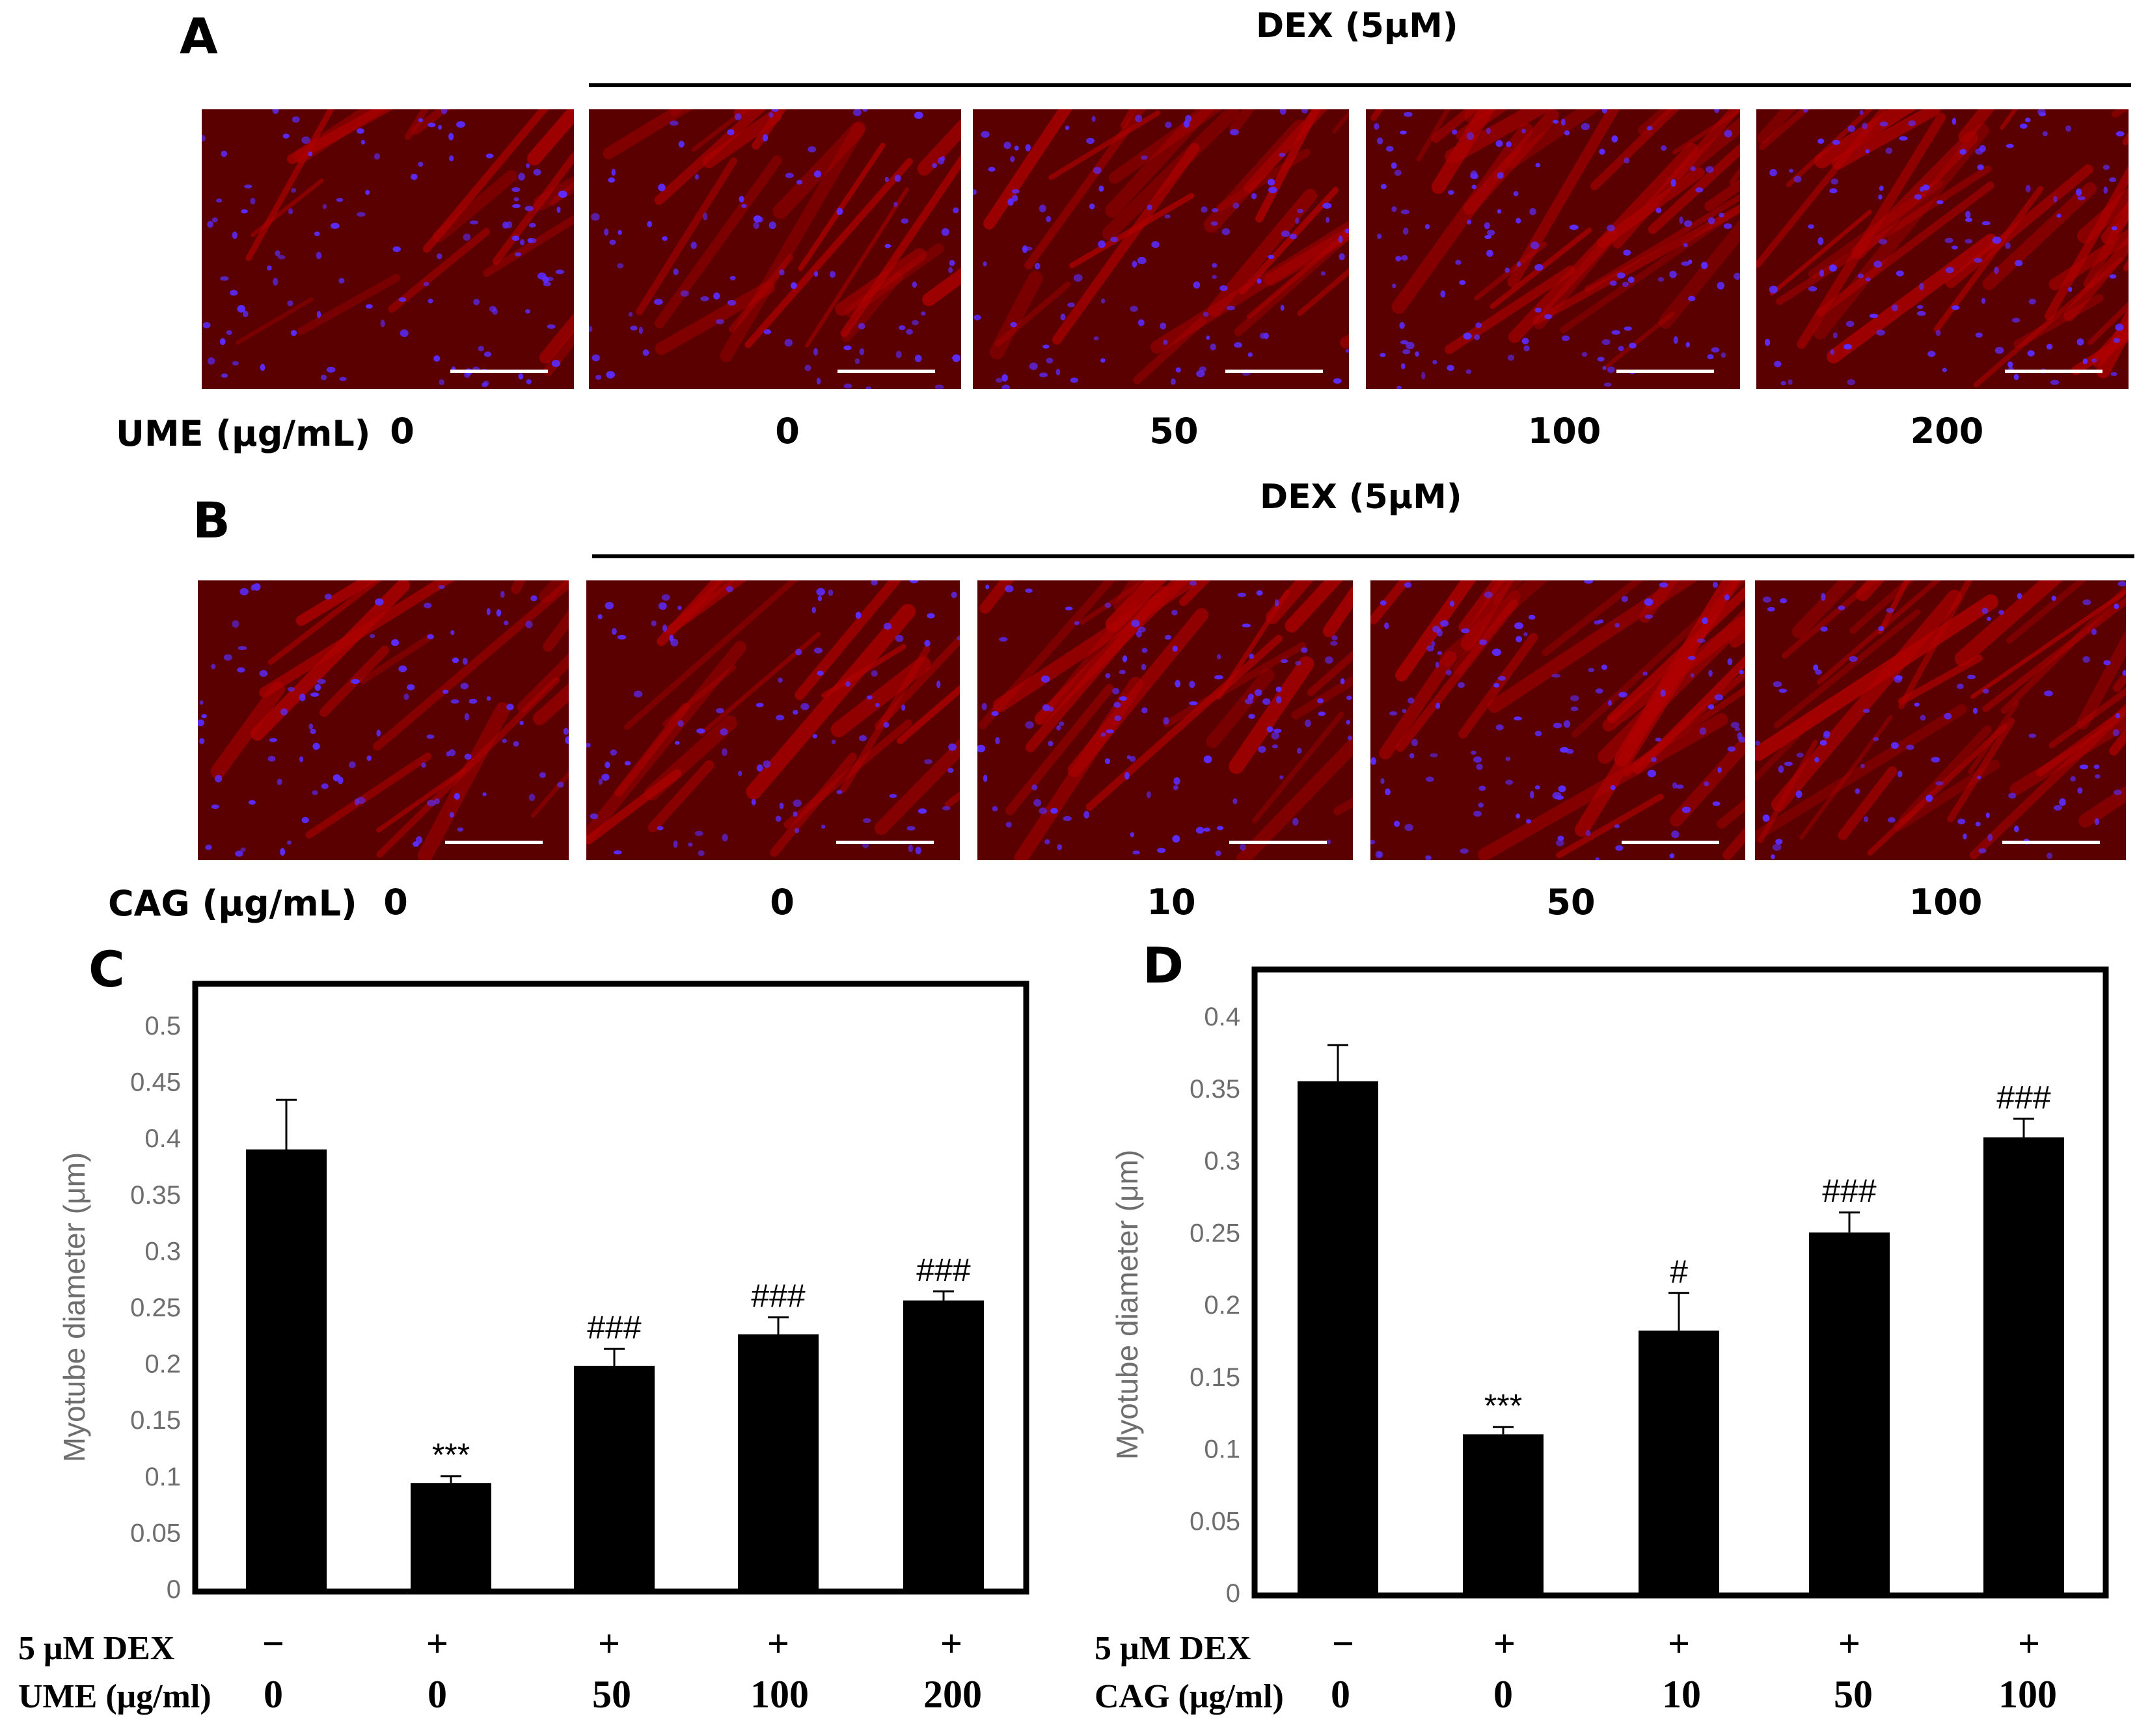  What do you see at coordinates (611, 1695) in the screenshot?
I see `dose-c-3: 50` at bounding box center [611, 1695].